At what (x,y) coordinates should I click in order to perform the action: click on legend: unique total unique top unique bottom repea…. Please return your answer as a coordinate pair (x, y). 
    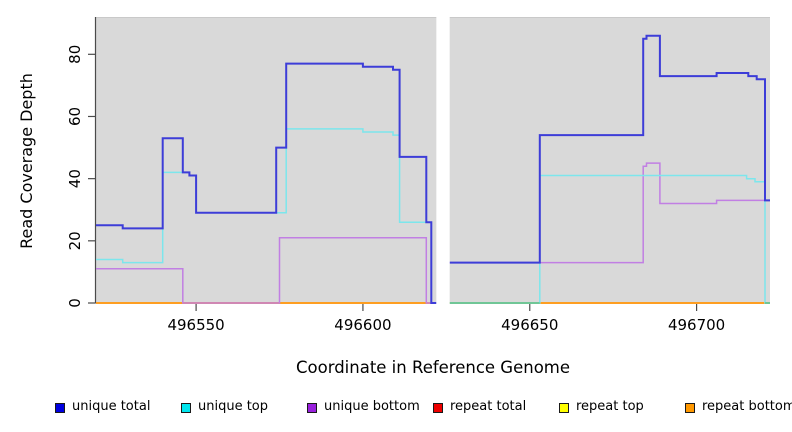
    Looking at the image, I should click on (396, 410).